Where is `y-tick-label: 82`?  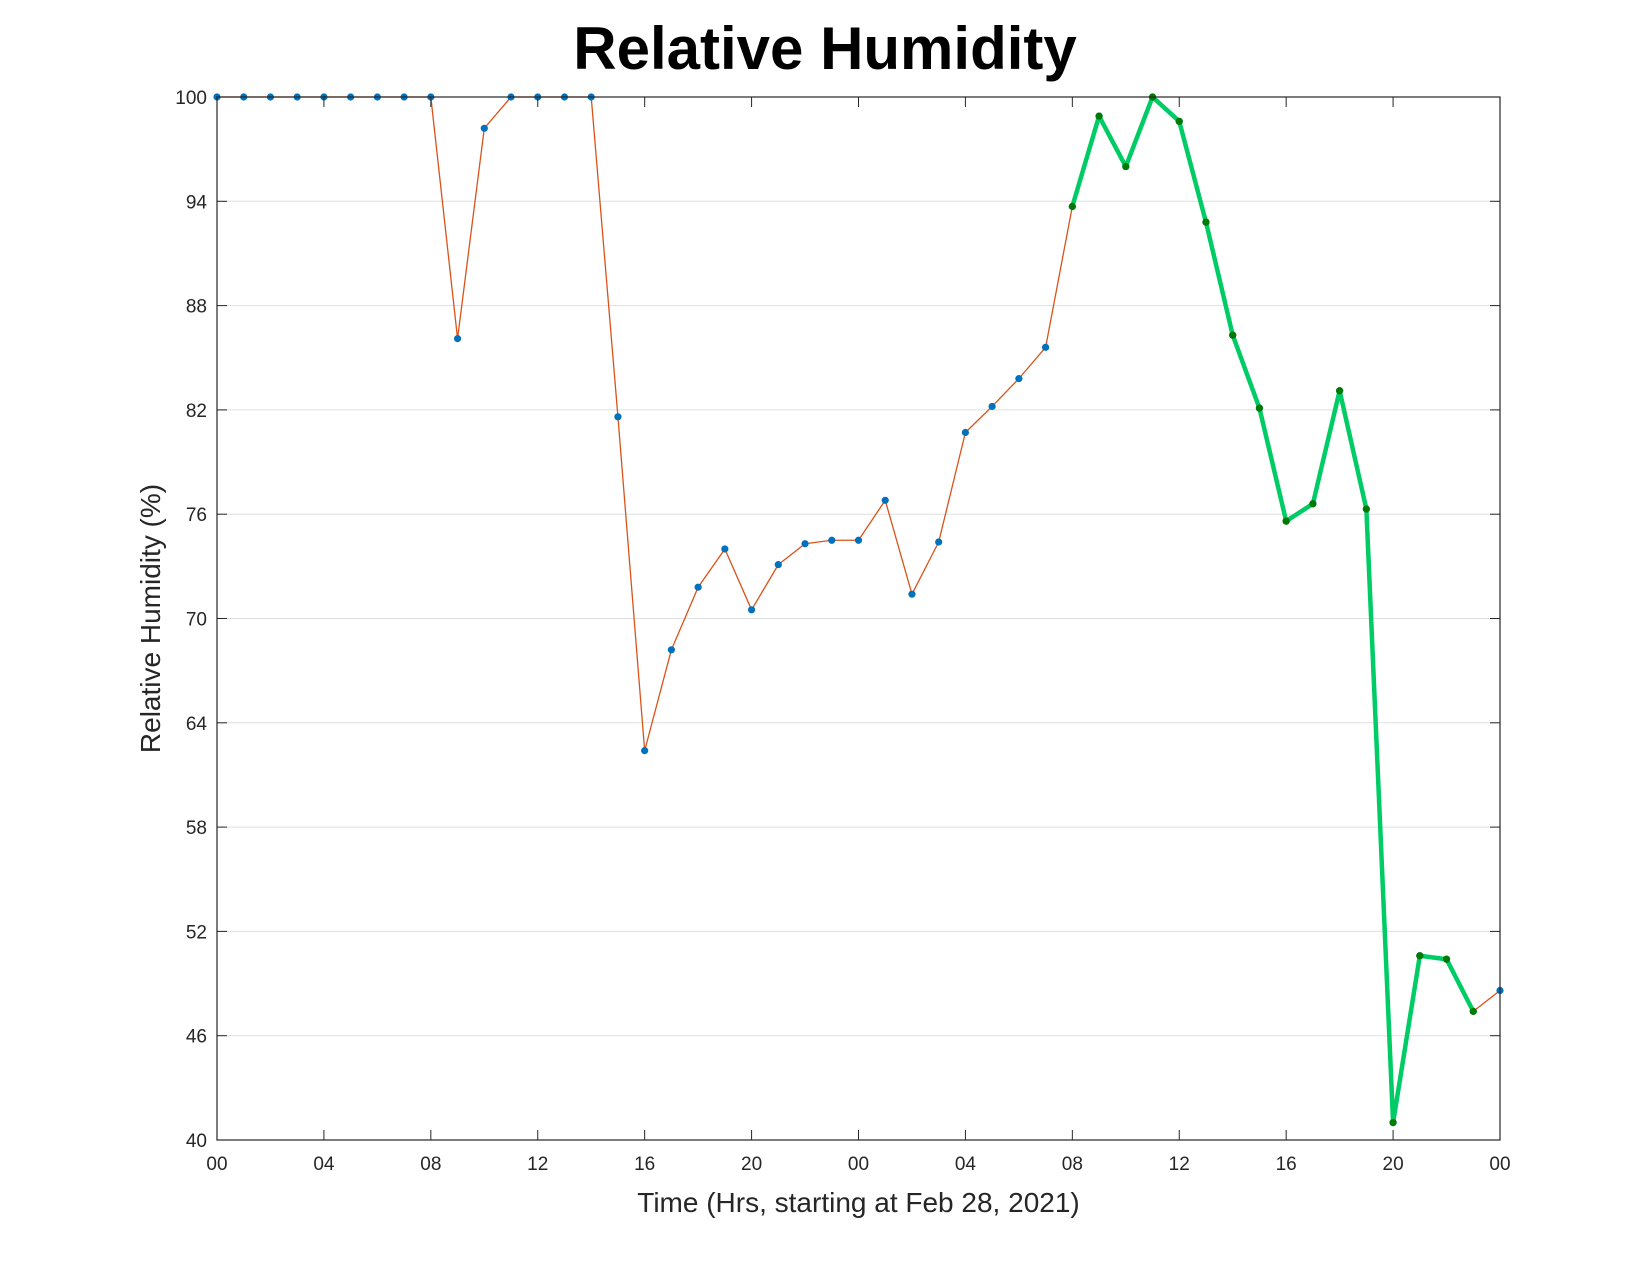
y-tick-label: 82 is located at coordinates (196, 411).